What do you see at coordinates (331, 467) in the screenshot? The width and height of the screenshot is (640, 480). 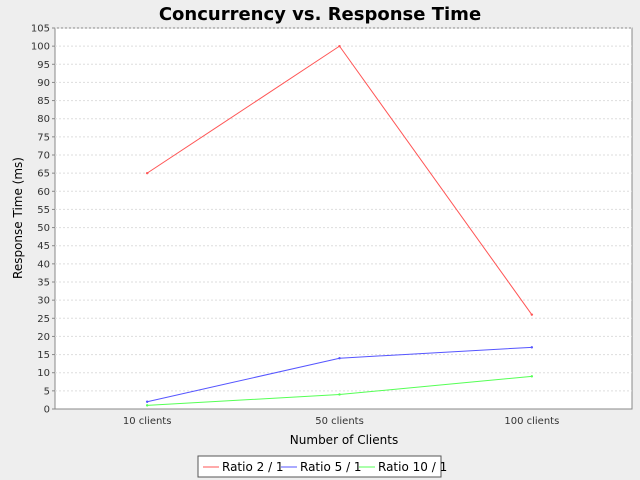 I see `legend-label-2: Ratio 5 / 1` at bounding box center [331, 467].